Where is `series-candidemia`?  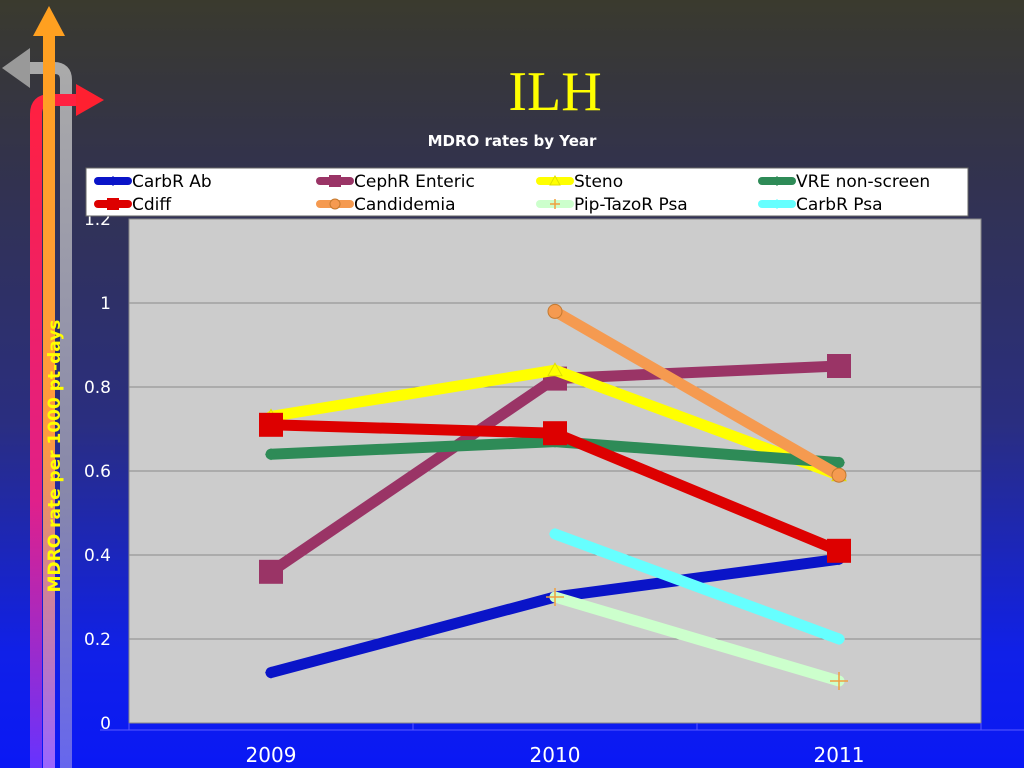
series-candidemia is located at coordinates (697, 393).